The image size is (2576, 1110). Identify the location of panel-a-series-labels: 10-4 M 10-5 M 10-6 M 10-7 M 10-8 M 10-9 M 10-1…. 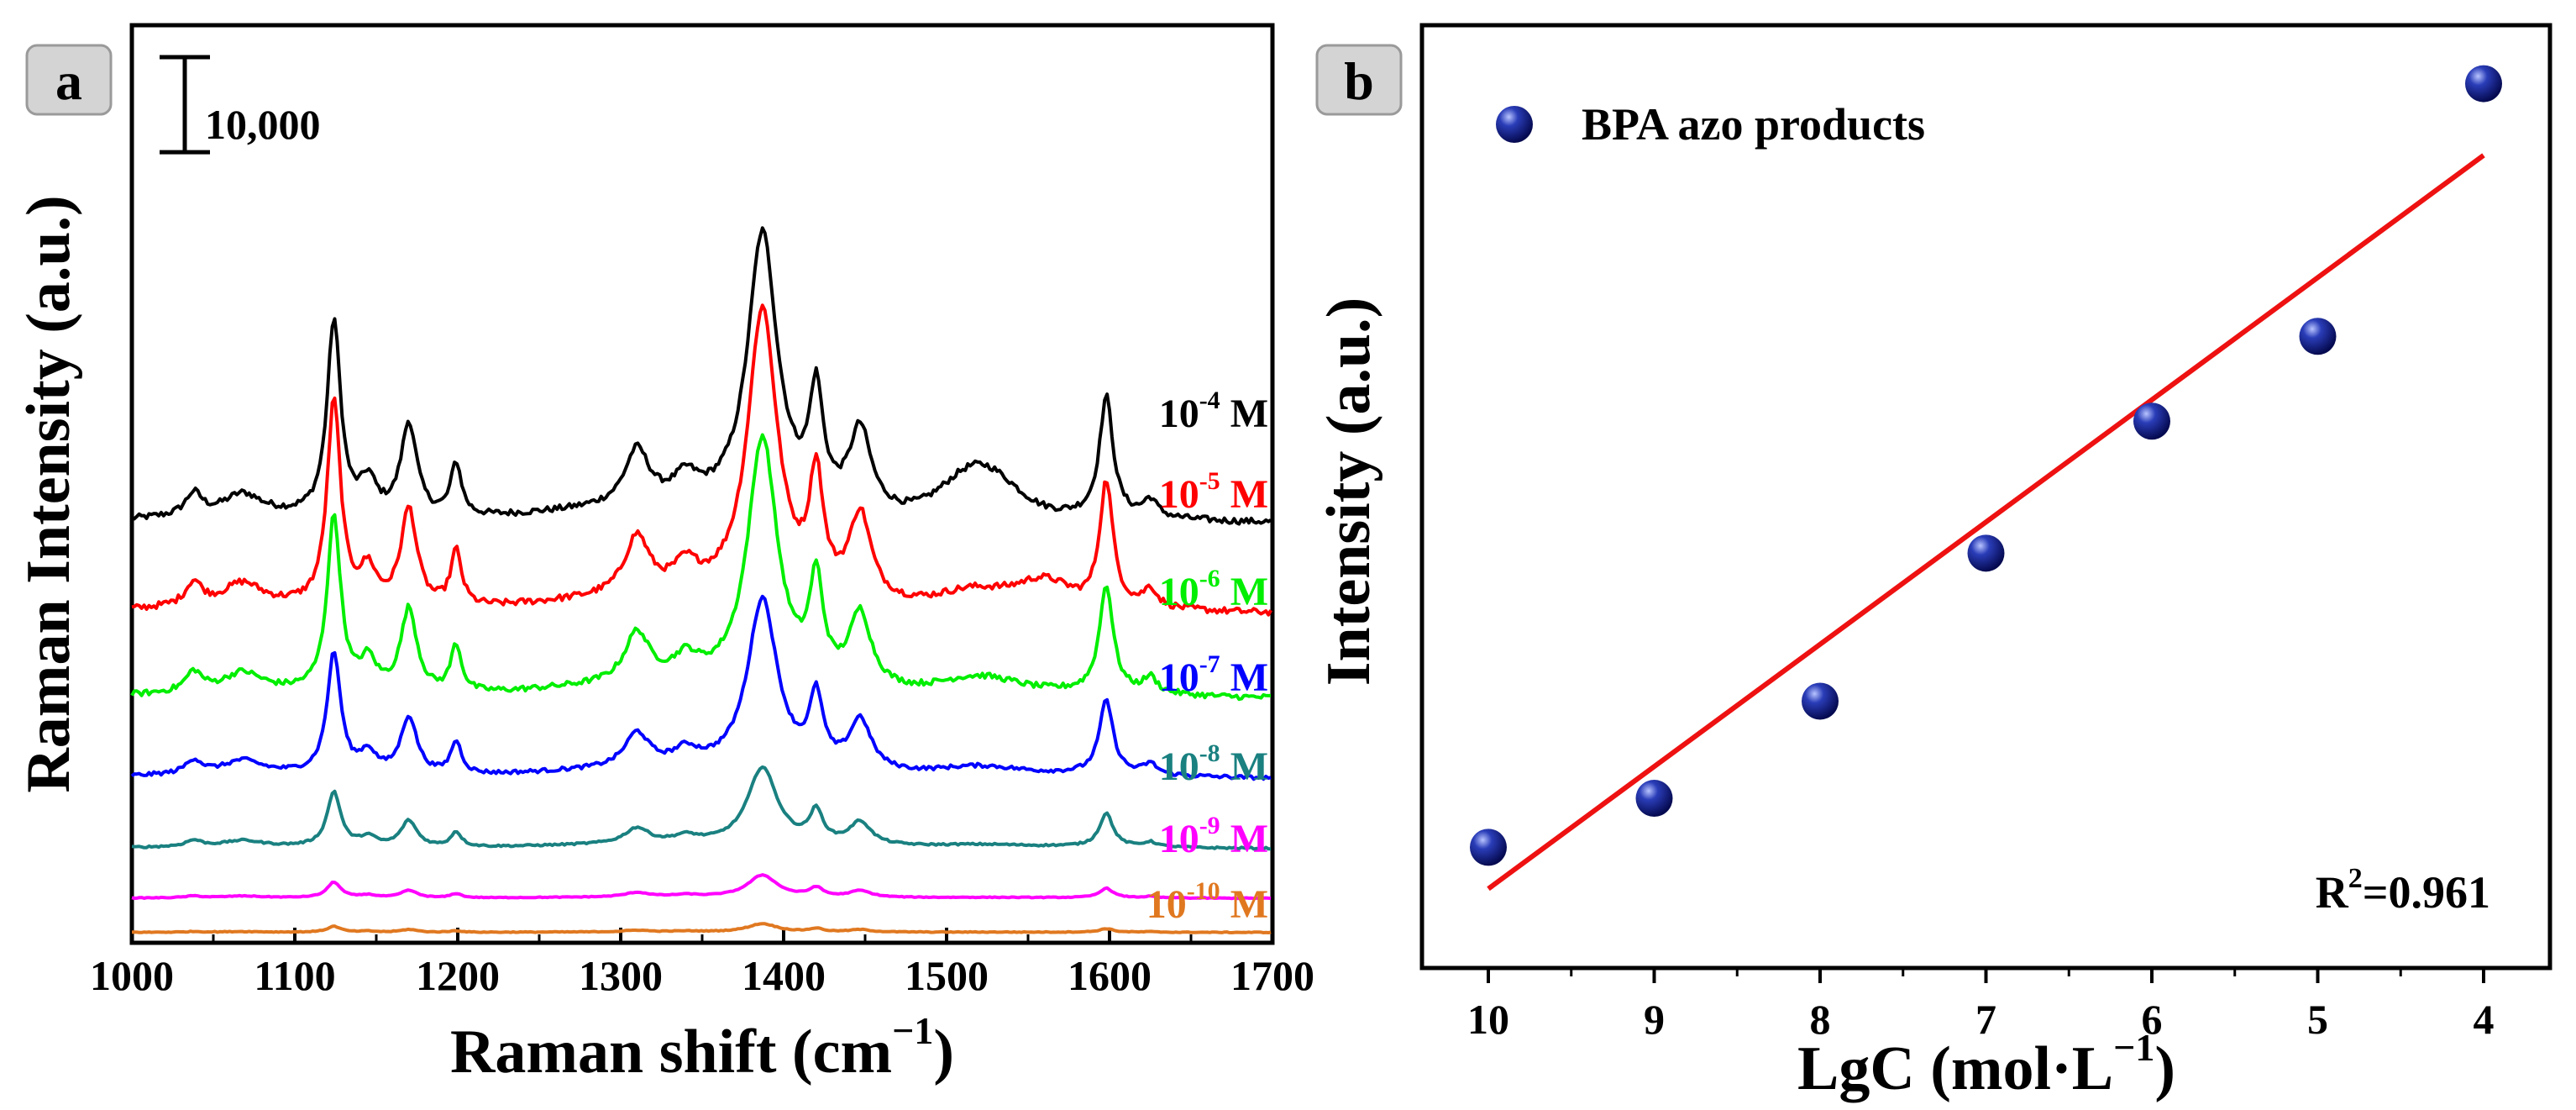
(1207, 657).